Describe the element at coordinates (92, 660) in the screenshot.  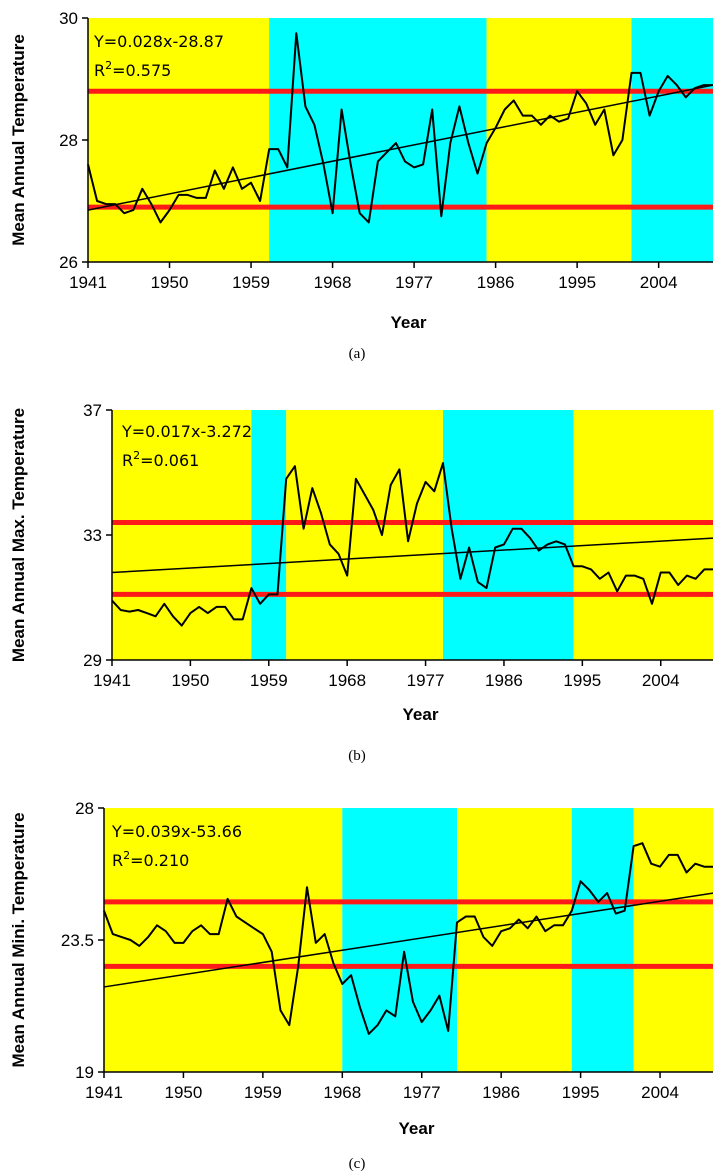
I see `y-tick-label: 29` at that location.